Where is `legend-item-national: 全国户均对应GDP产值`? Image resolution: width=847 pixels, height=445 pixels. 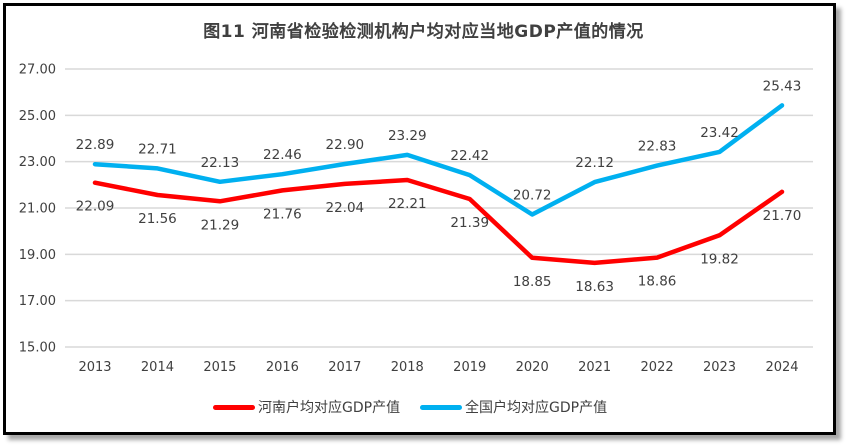
legend-item-national: 全国户均对应GDP产值 is located at coordinates (513, 407).